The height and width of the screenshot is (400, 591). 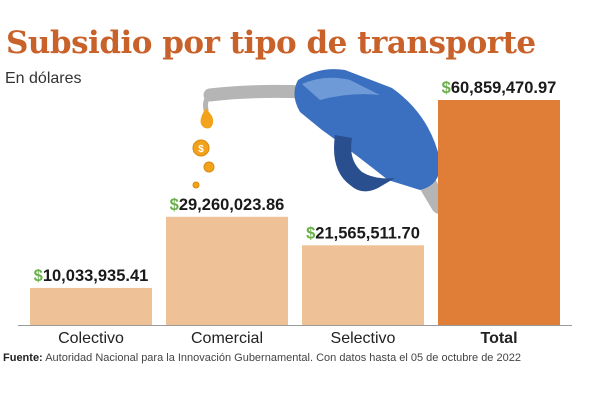 I want to click on source-label: Fuente:, so click(x=23, y=358).